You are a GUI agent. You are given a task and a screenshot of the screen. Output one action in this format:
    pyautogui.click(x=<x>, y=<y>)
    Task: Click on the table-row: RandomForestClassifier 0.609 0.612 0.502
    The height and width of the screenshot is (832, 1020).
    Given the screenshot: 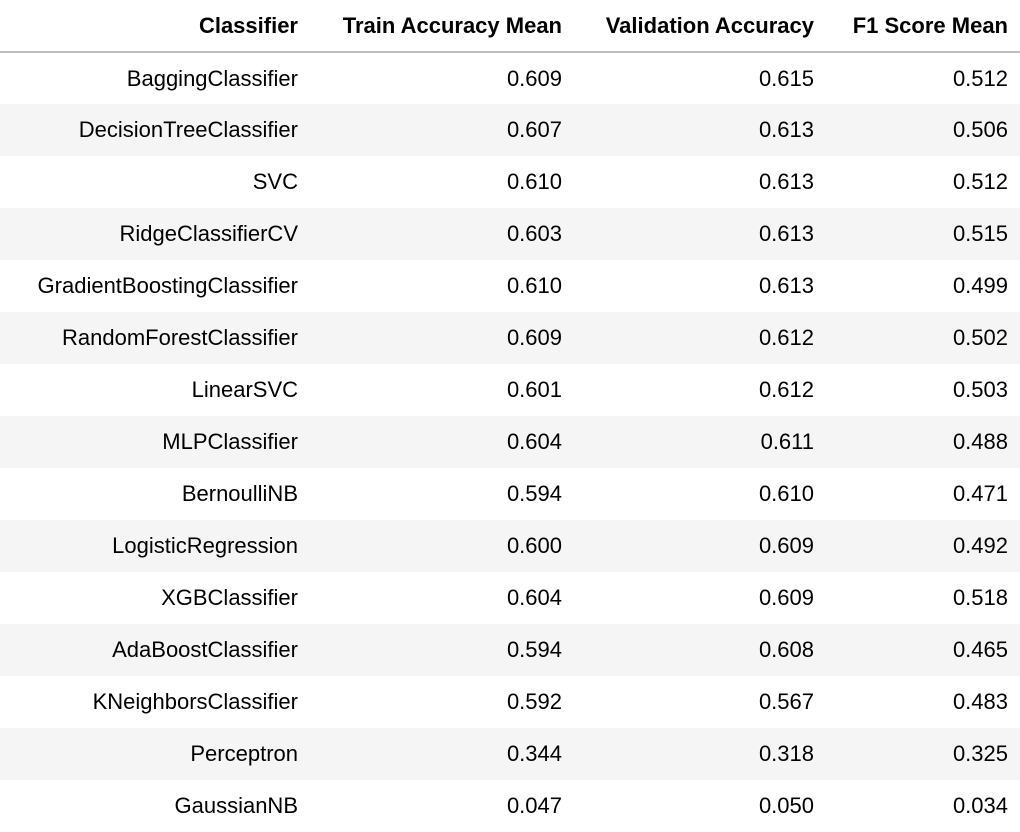 What is the action you would take?
    pyautogui.click(x=510, y=338)
    